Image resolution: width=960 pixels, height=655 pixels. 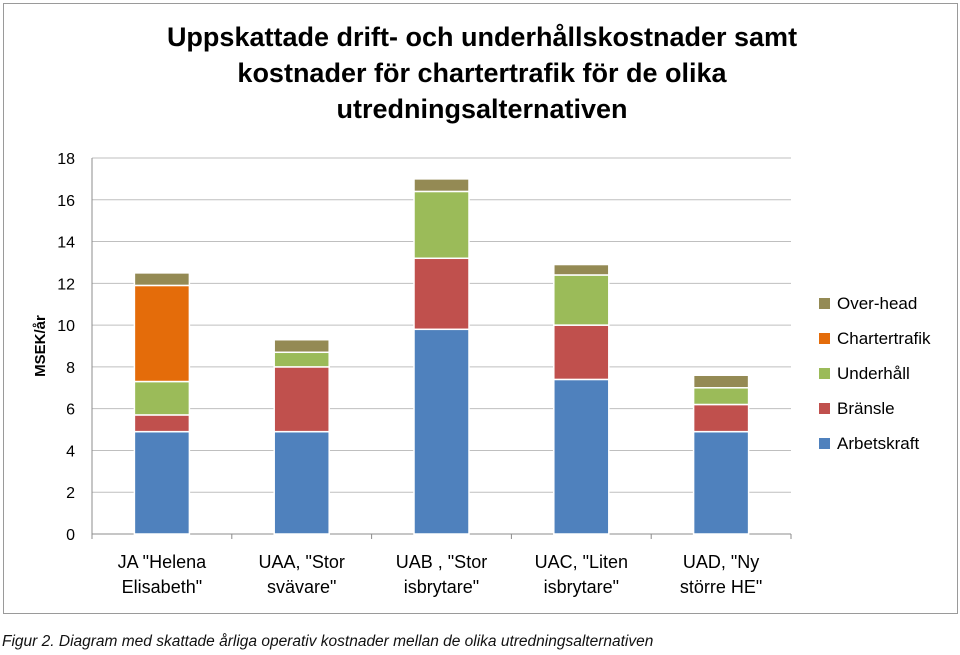 I want to click on x-category-label: UAC, "Liten, so click(x=581, y=562).